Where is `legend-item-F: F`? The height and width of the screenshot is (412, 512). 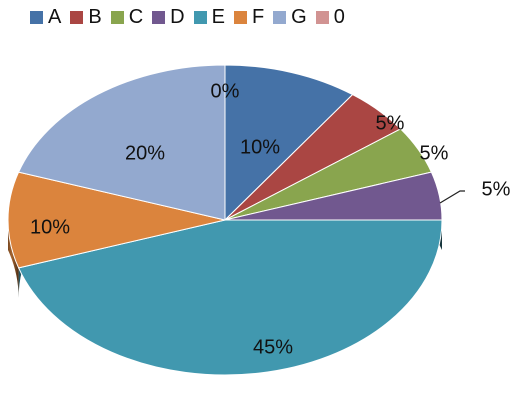 legend-item-F: F is located at coordinates (249, 17).